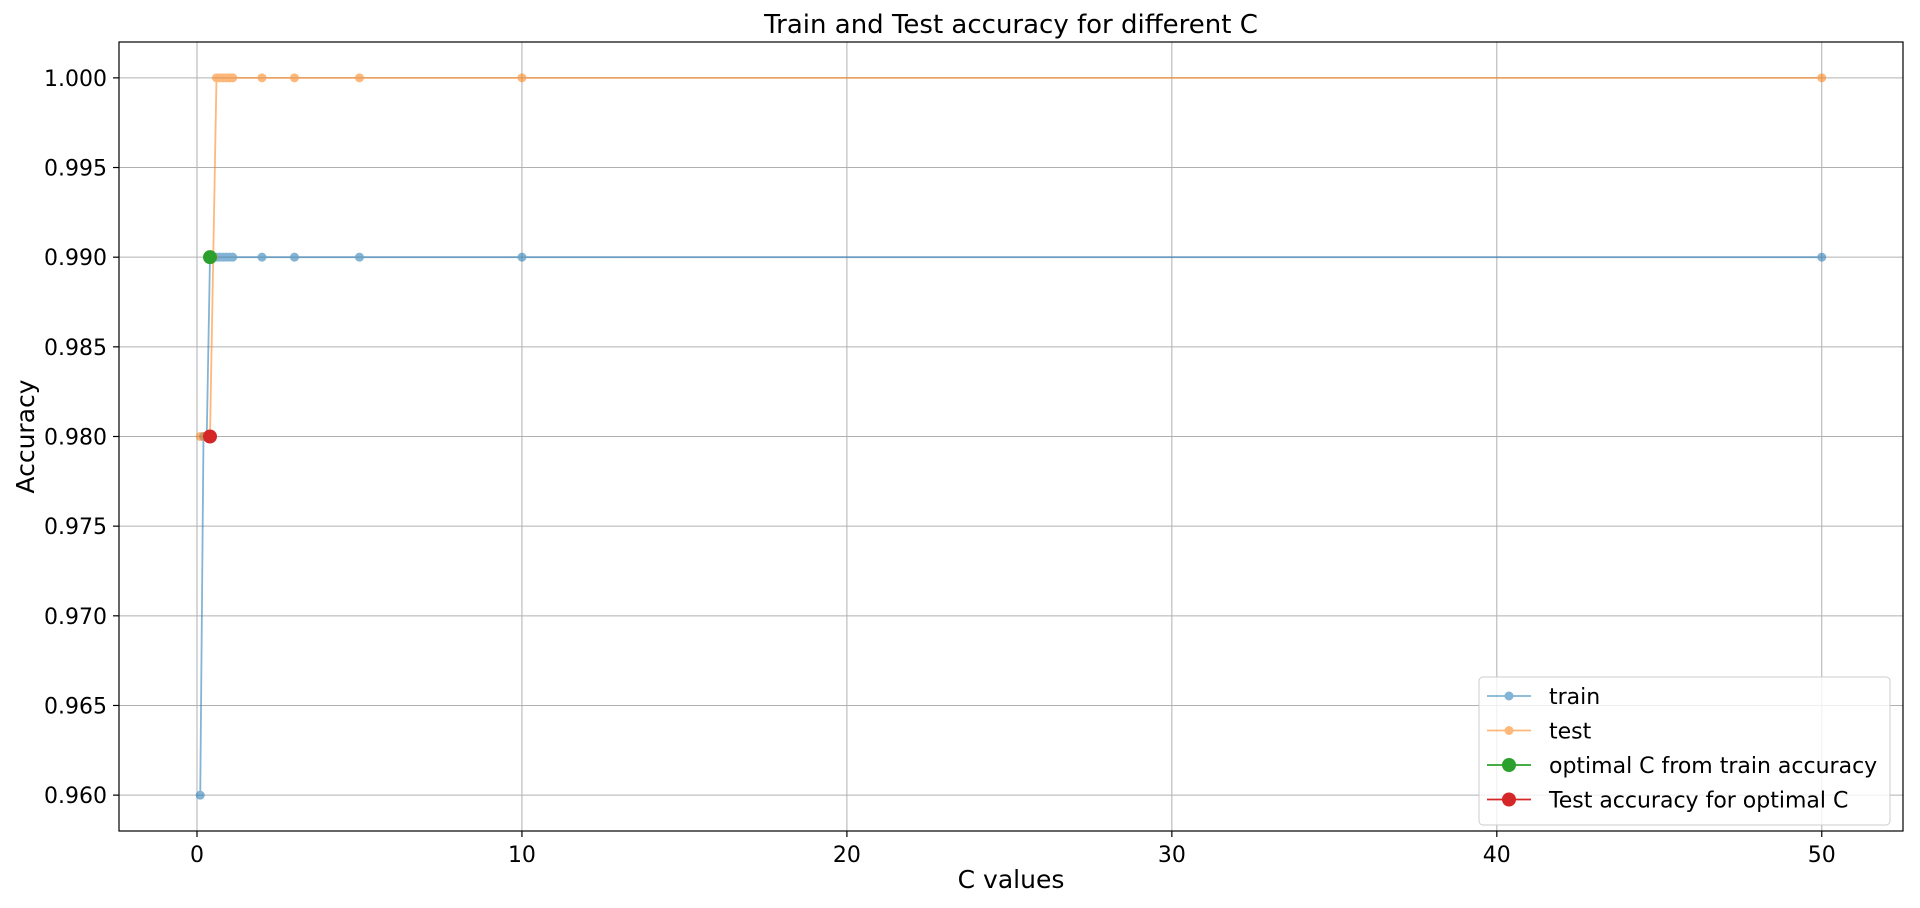 Image resolution: width=1920 pixels, height=908 pixels. I want to click on legend-entry: train, so click(1543, 697).